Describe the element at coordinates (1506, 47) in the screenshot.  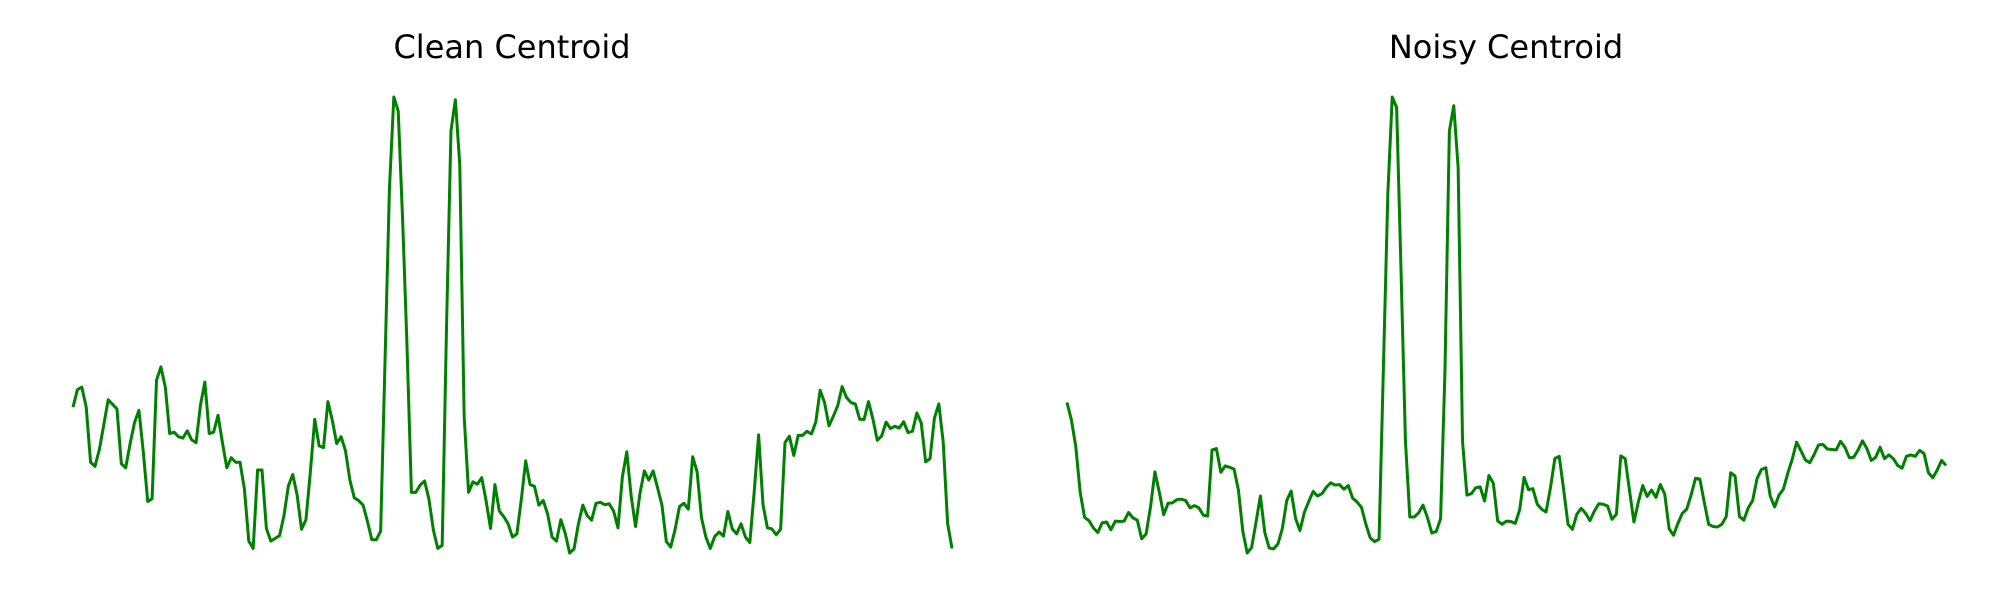
I see `noisy-centroid-title: Noisy Centroid` at that location.